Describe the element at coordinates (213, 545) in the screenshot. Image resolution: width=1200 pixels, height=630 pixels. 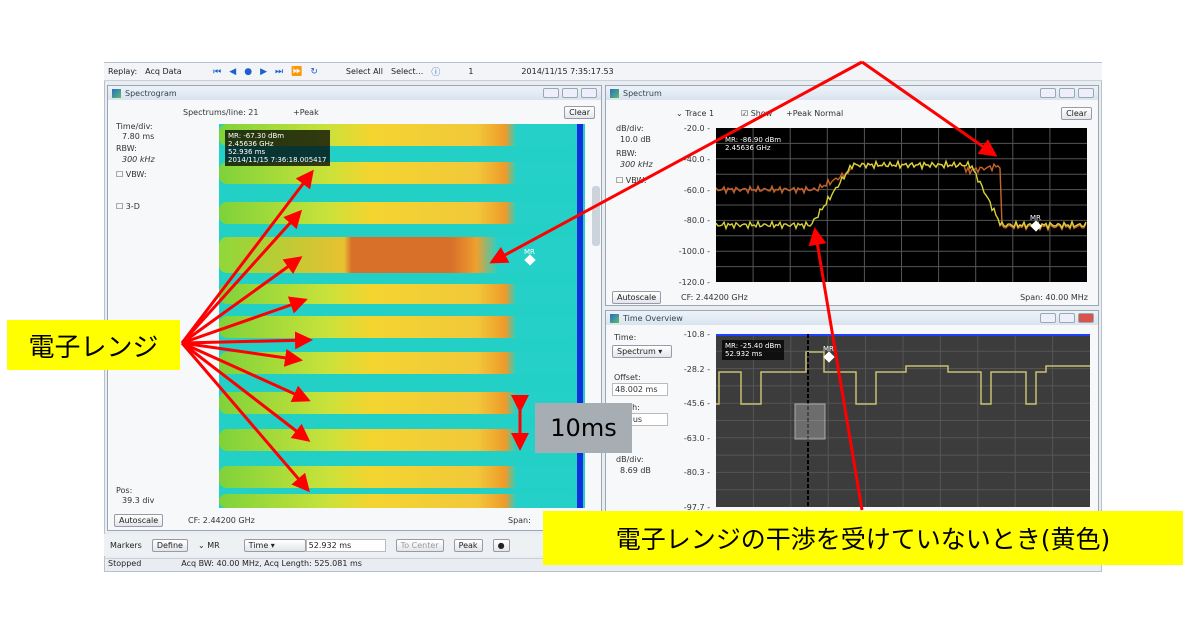
I see `marker-name: MR` at that location.